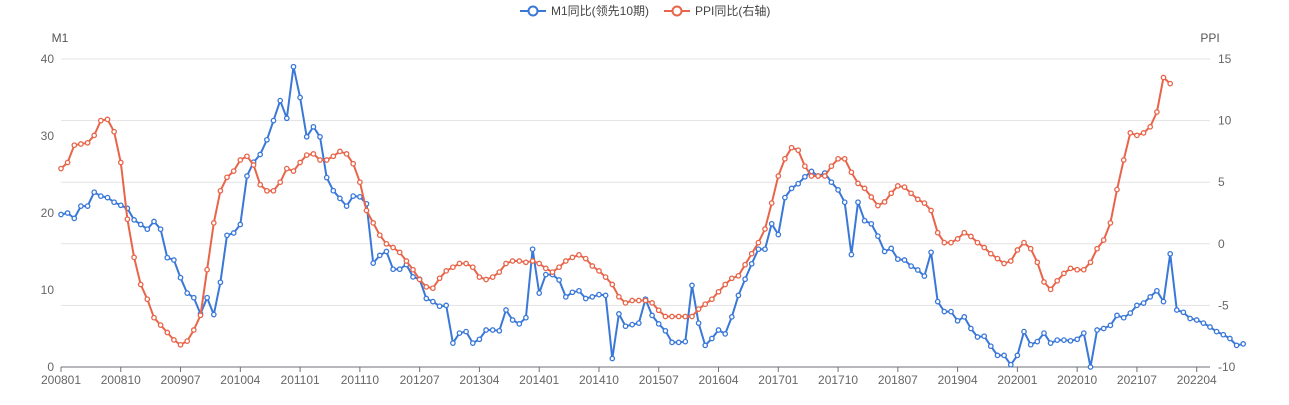  I want to click on legend-item-ppi: PPI同比(右轴), so click(717, 10).